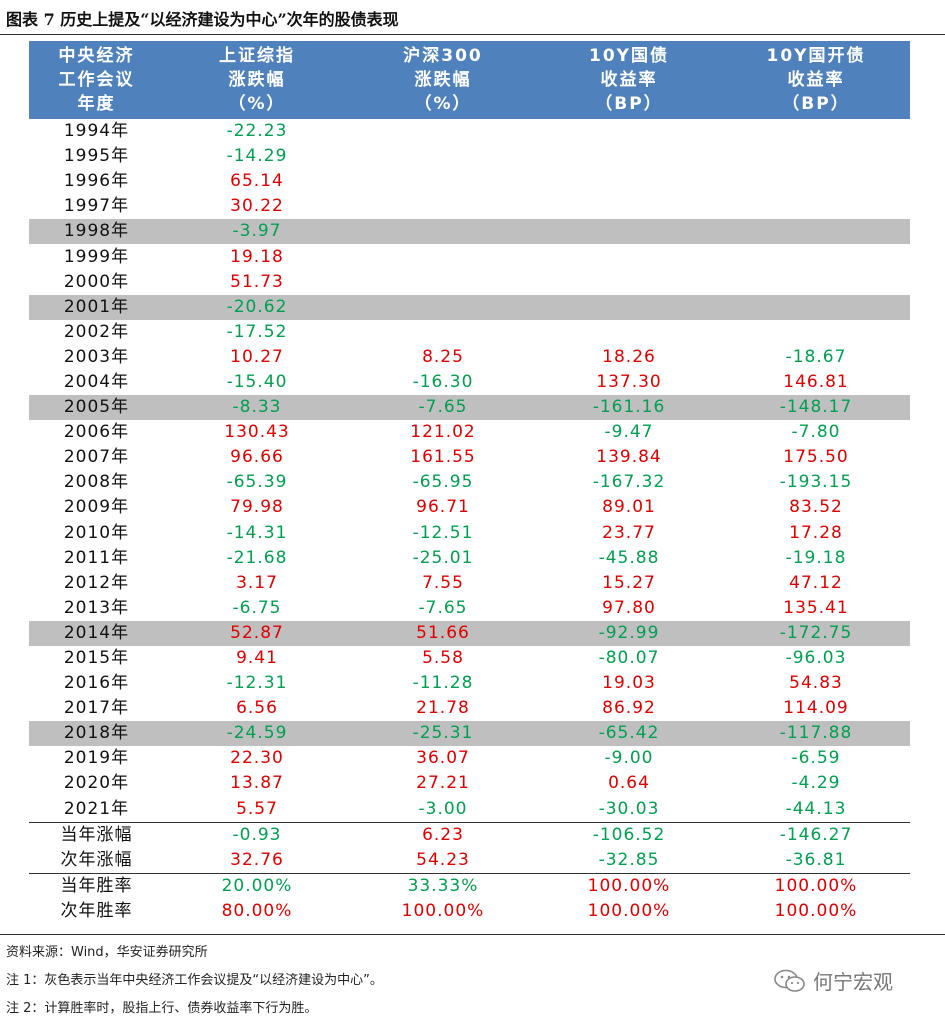 This screenshot has height=1020, width=945. I want to click on summary-value: -146.27, so click(816, 834).